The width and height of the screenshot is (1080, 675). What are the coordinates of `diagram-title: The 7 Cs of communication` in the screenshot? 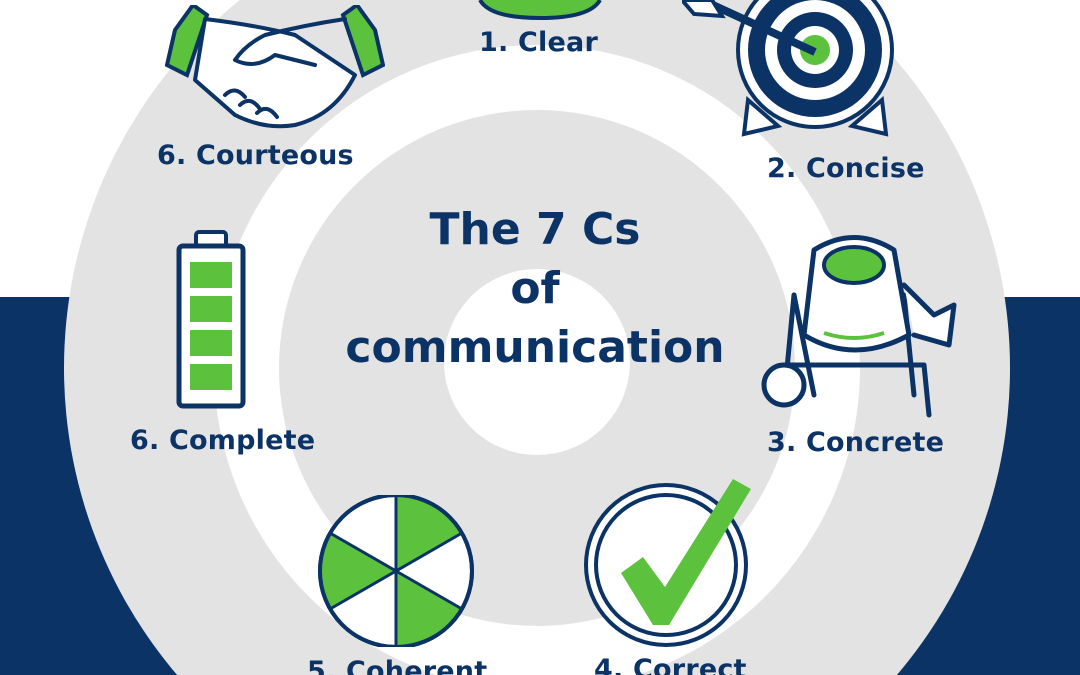 It's located at (535, 288).